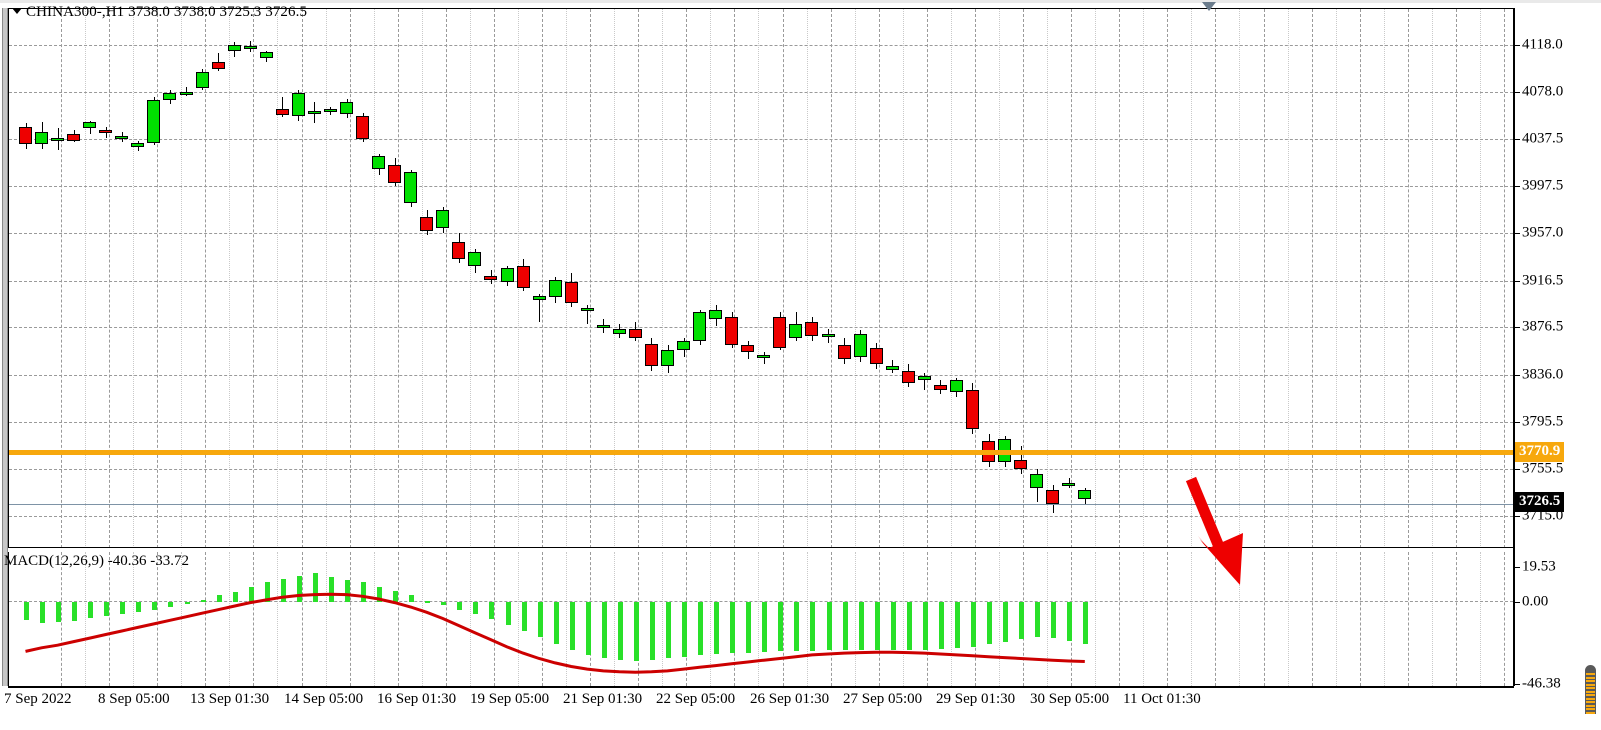  I want to click on y-axis-tick-label: 3755.5, so click(1543, 468).